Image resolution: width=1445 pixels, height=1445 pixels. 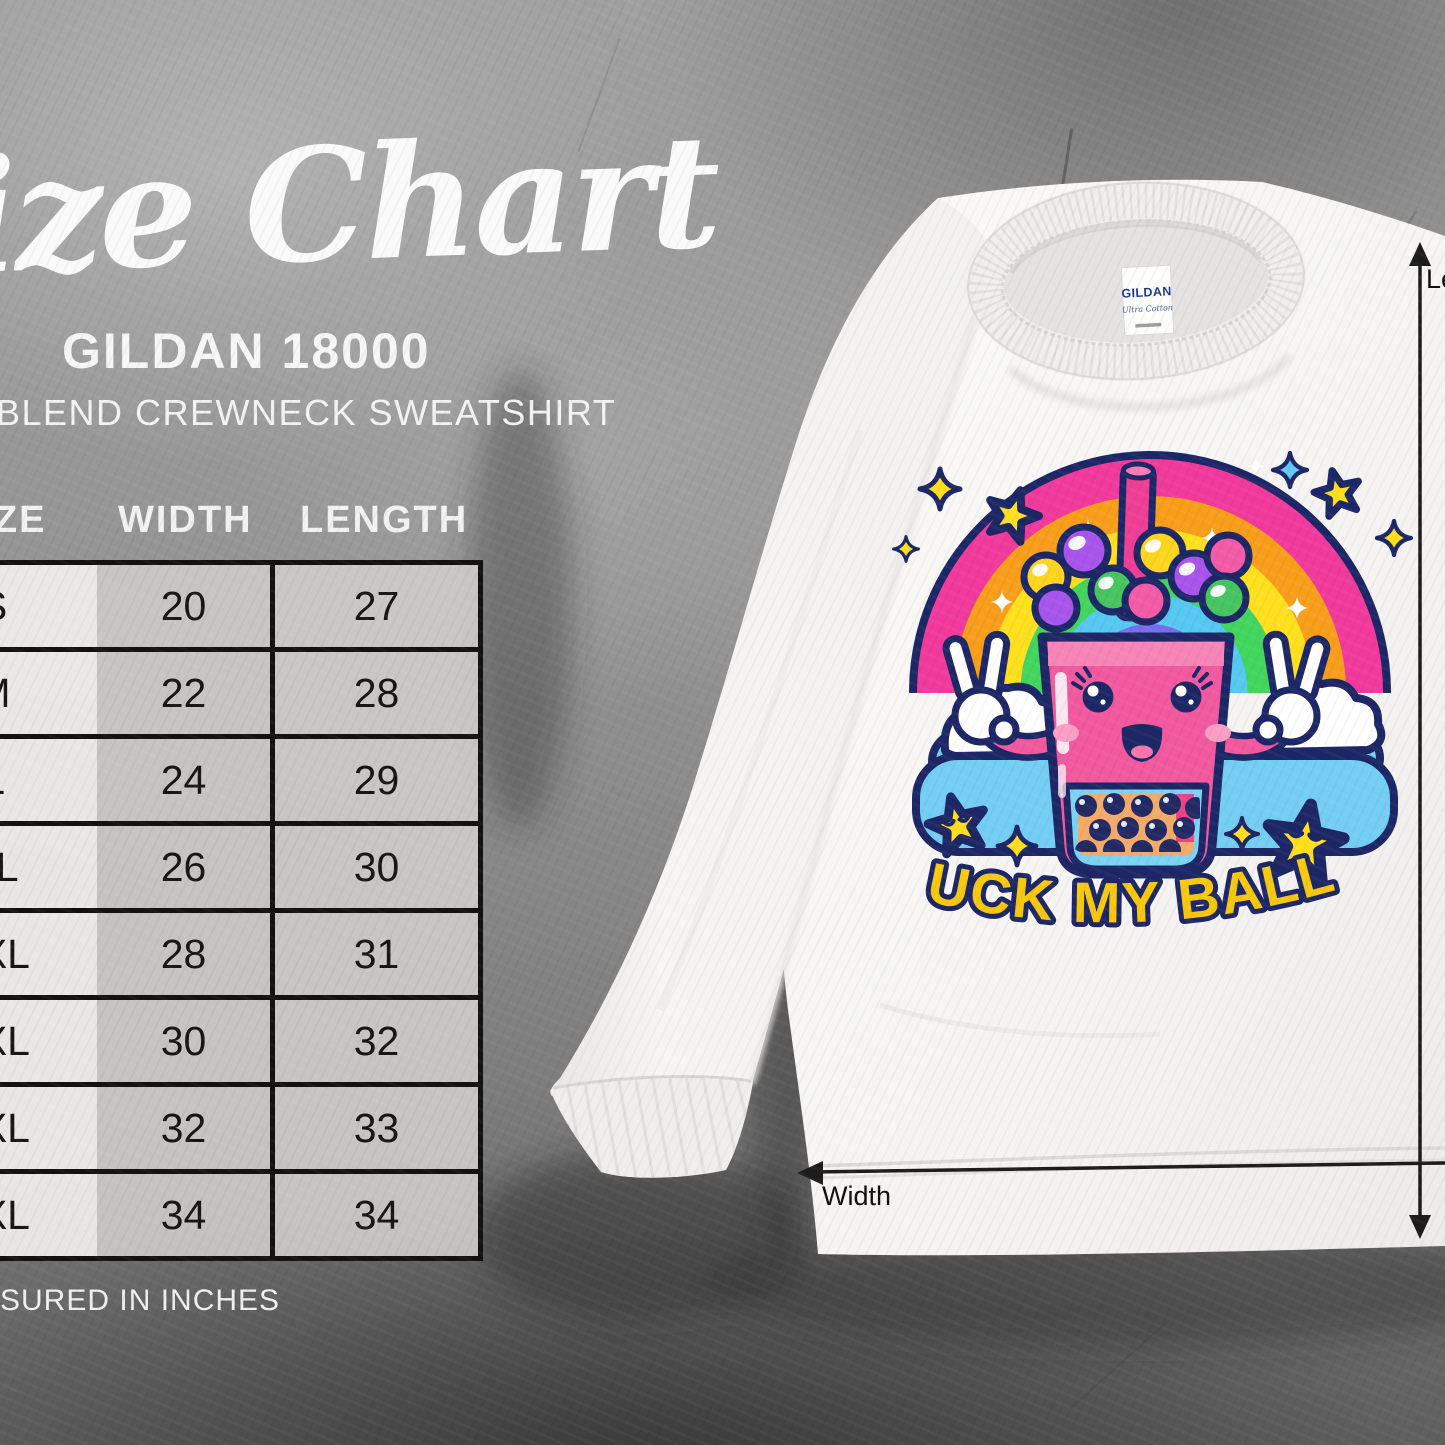 I want to click on table-row: 2XL 28 31, so click(x=239, y=956).